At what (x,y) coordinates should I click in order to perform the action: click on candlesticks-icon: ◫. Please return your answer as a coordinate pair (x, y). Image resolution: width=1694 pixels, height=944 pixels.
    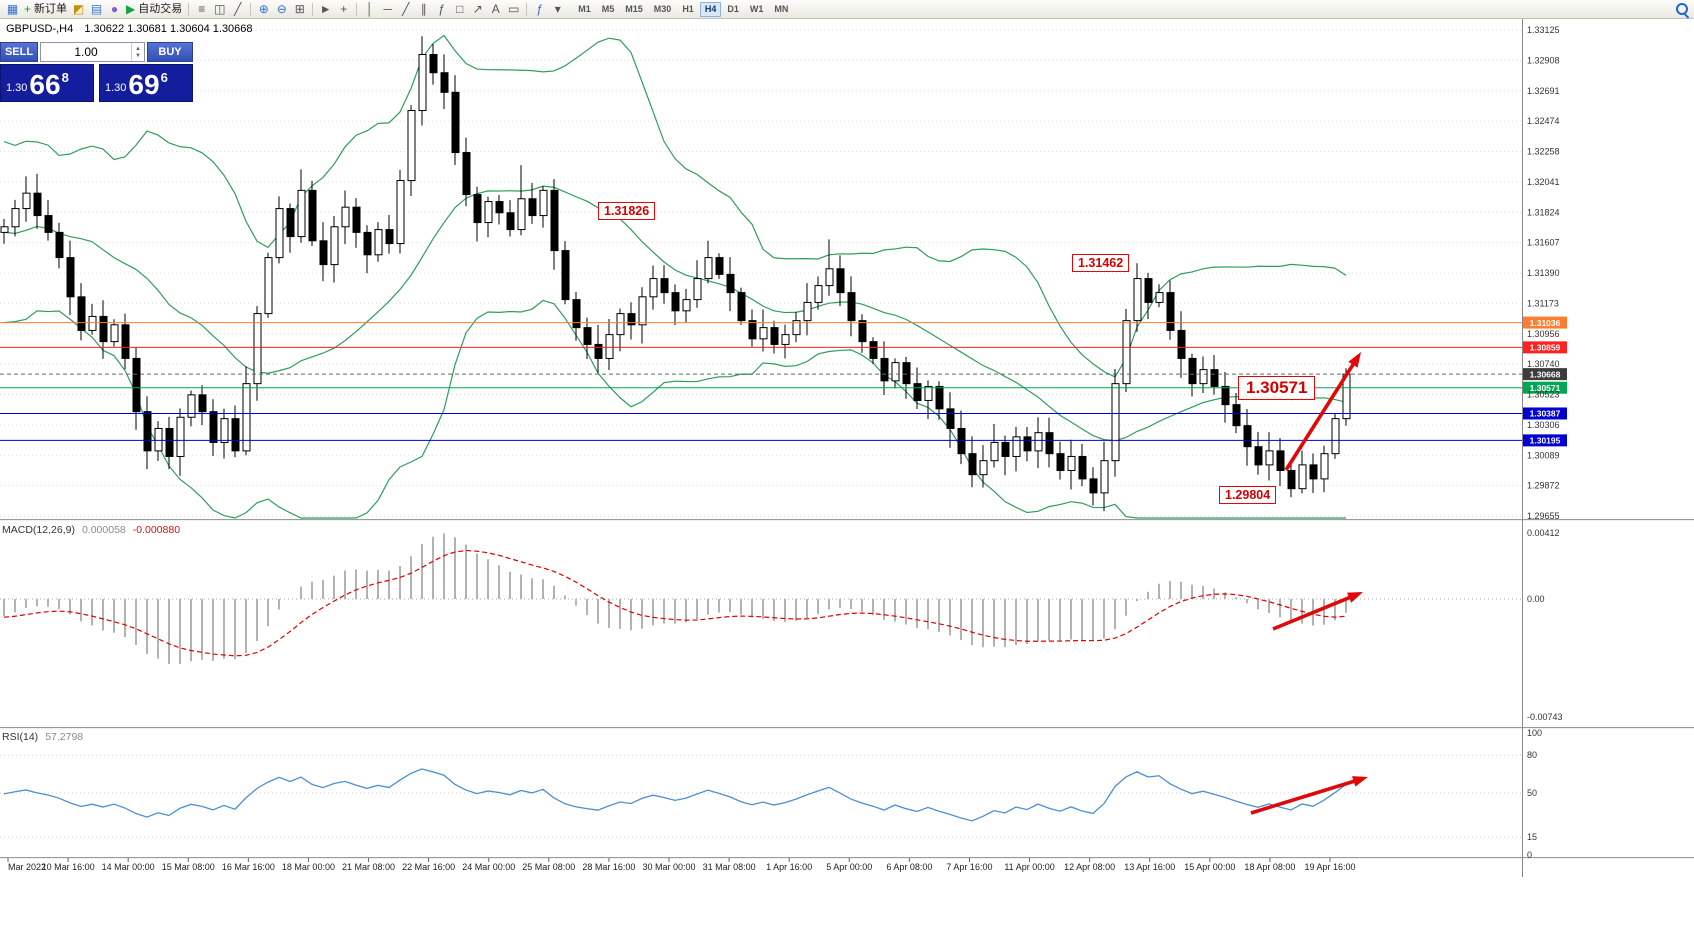
    Looking at the image, I should click on (219, 9).